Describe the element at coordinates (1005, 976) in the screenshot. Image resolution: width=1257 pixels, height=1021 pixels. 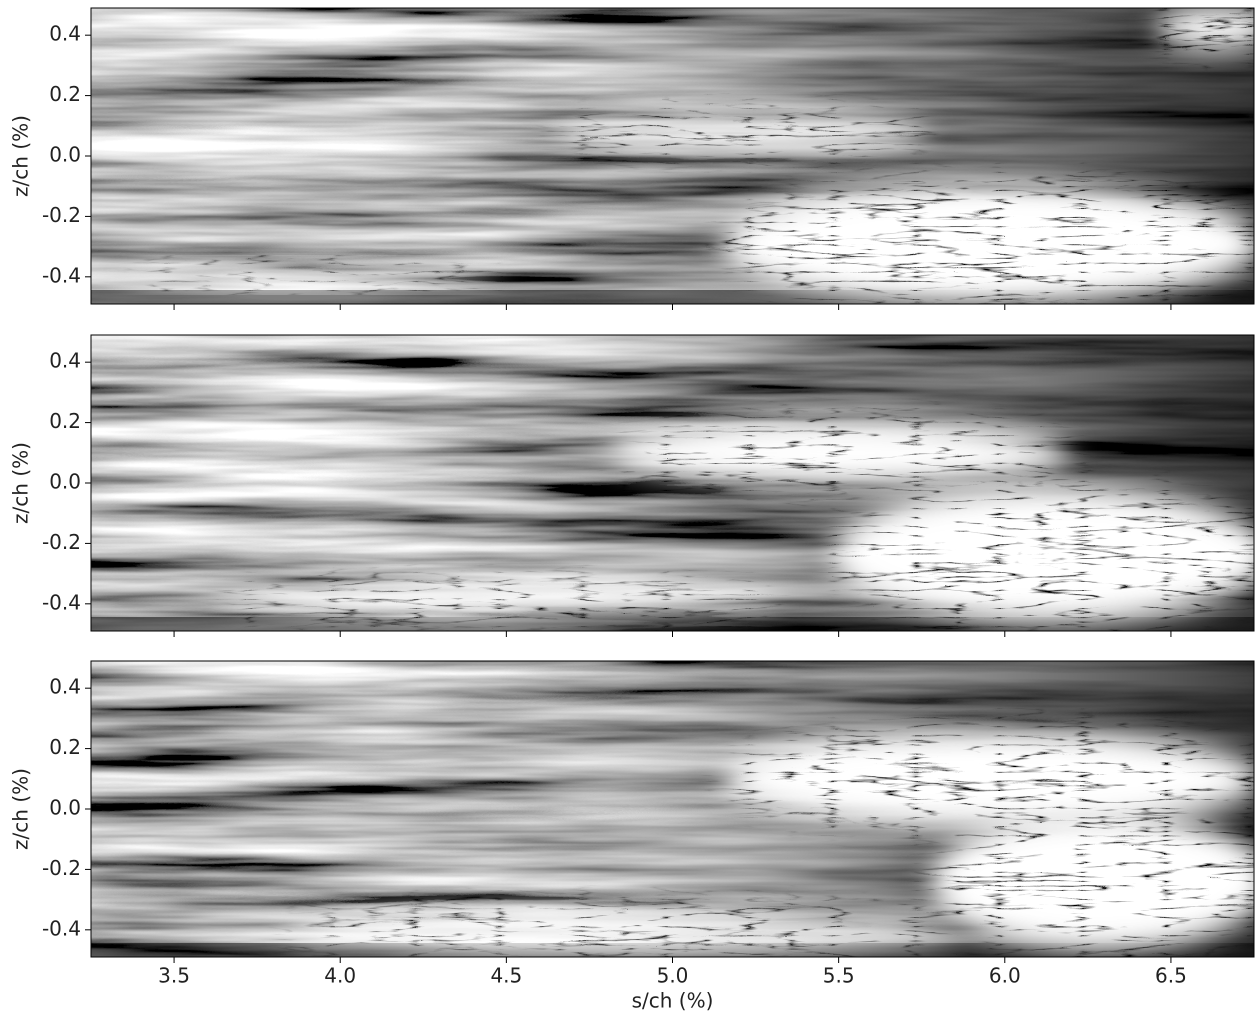
I see `x-tick-label: 6.0` at that location.